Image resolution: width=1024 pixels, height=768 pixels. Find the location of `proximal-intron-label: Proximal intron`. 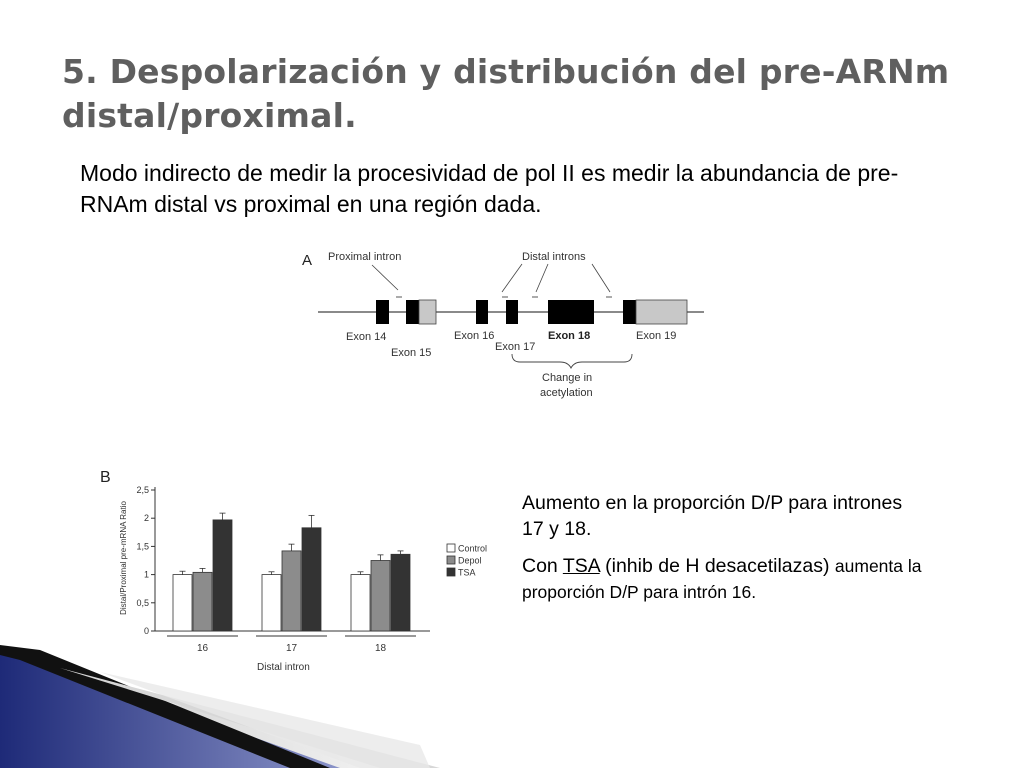

proximal-intron-label: Proximal intron is located at coordinates (364, 257).